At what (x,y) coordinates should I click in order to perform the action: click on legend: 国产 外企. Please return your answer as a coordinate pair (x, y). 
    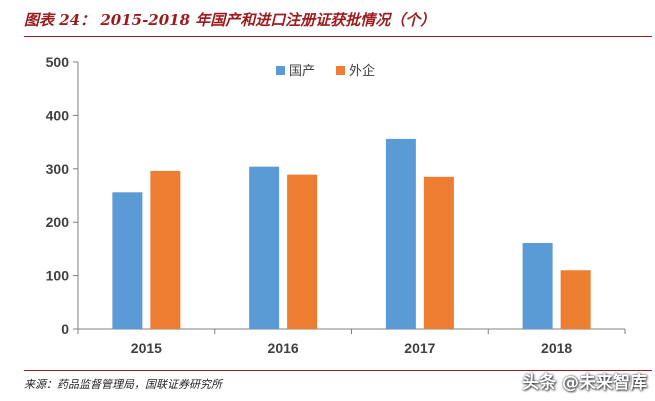
    Looking at the image, I should click on (325, 71).